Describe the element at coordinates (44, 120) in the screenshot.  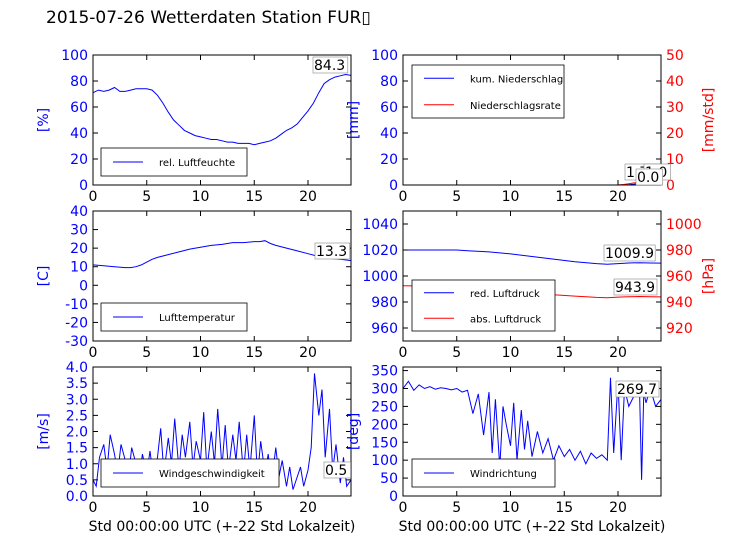
I see `y-axis-label: [%]` at that location.